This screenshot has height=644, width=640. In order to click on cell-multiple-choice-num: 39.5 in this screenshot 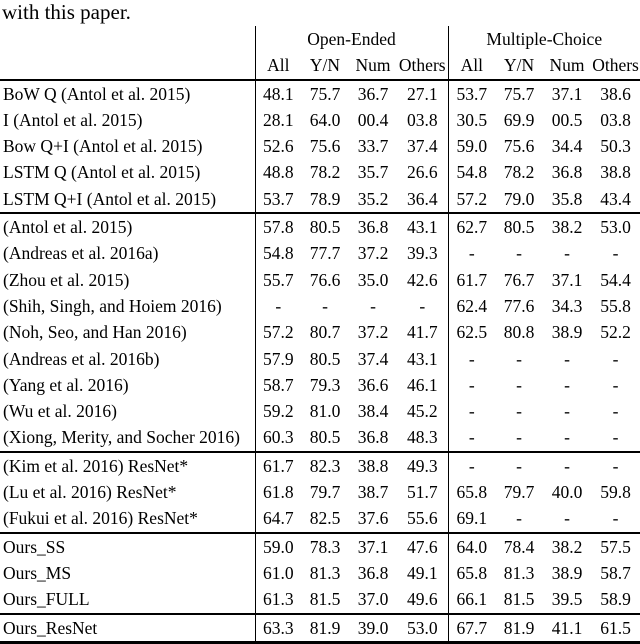, I will do `click(567, 599)`.